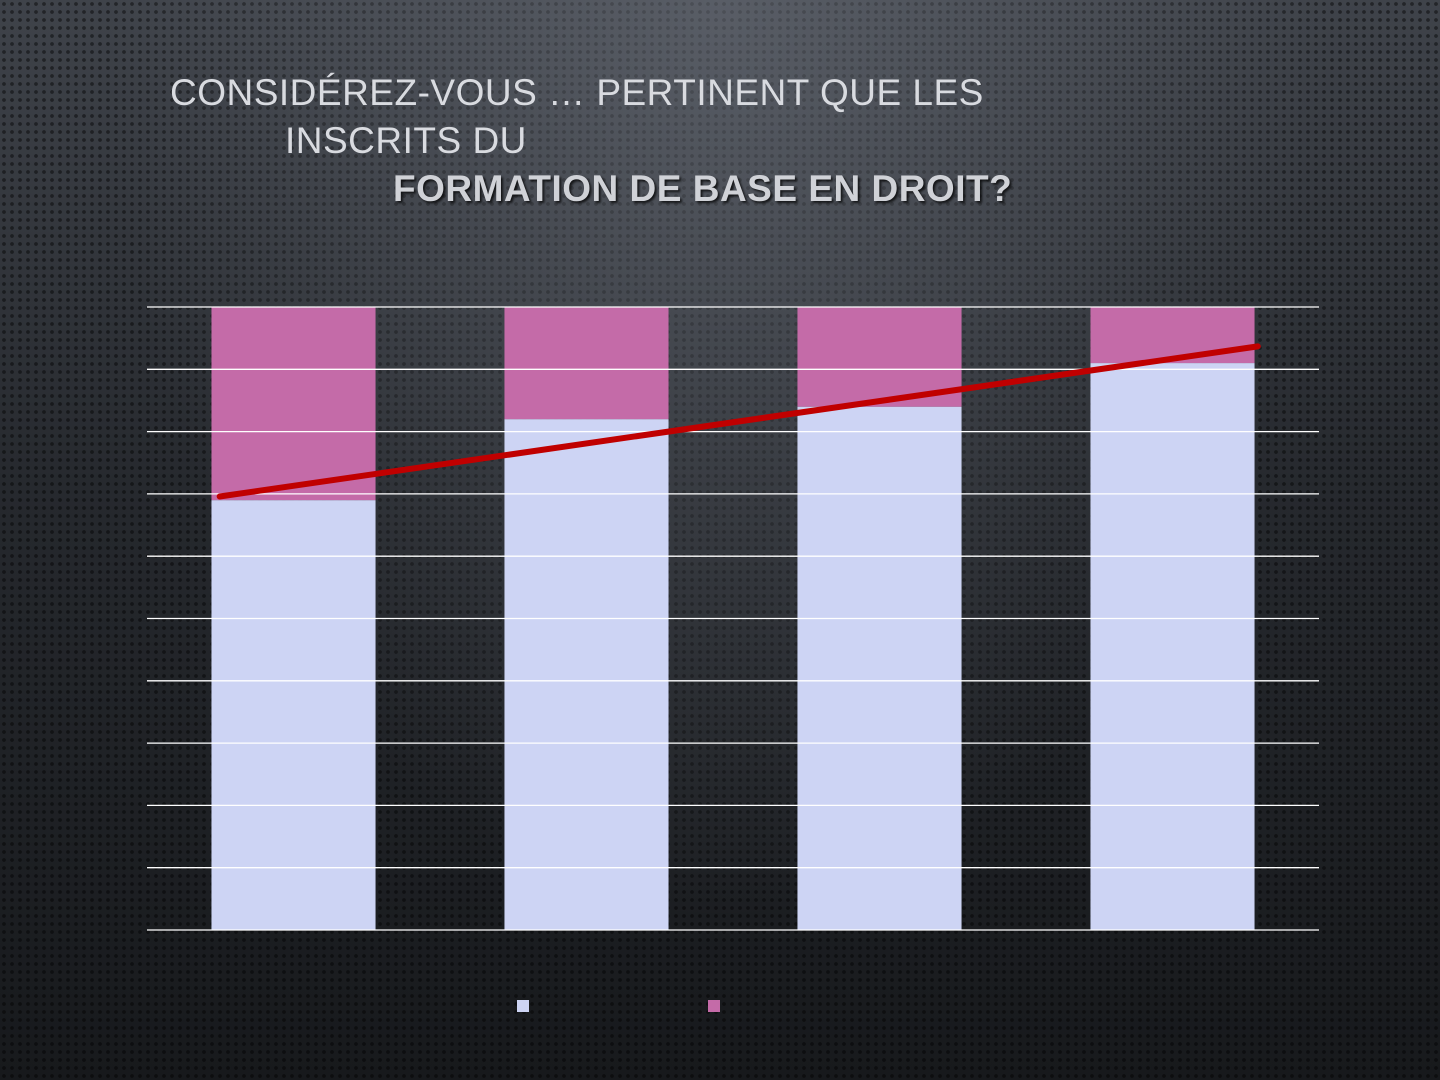 This screenshot has height=1080, width=1440. Describe the element at coordinates (406, 140) in the screenshot. I see `title-line-2: INSCRITS DU` at that location.